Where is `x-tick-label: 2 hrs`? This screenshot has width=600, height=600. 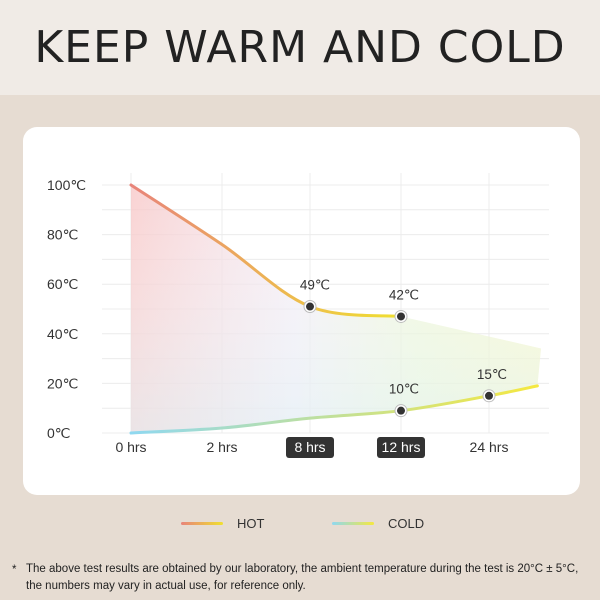 x-tick-label: 2 hrs is located at coordinates (221, 447).